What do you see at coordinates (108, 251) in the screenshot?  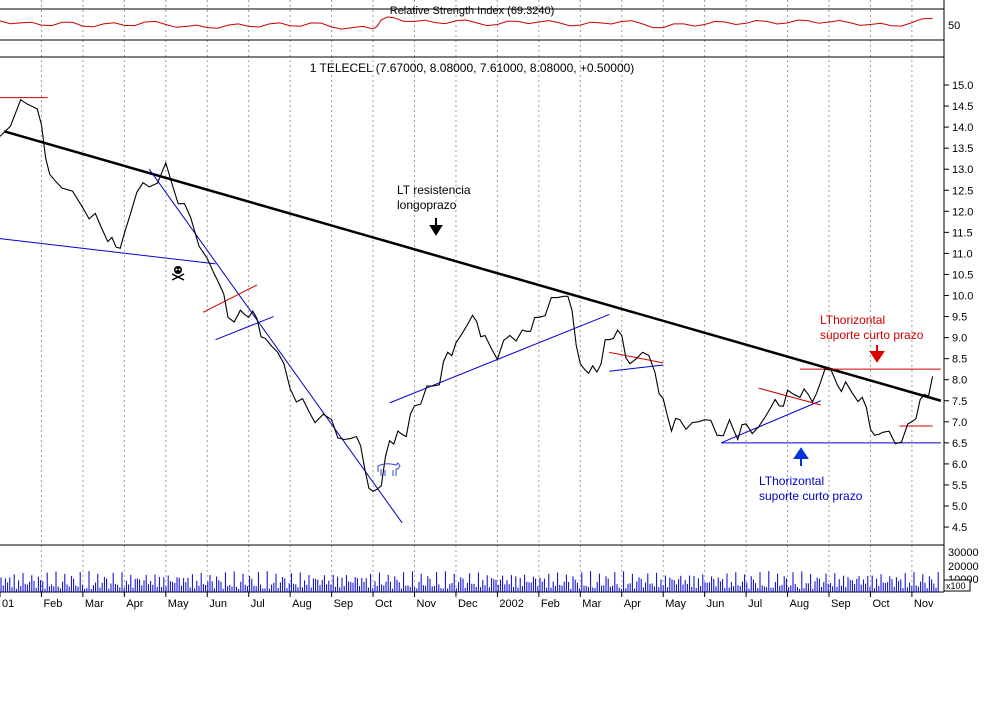 I see `support-line` at bounding box center [108, 251].